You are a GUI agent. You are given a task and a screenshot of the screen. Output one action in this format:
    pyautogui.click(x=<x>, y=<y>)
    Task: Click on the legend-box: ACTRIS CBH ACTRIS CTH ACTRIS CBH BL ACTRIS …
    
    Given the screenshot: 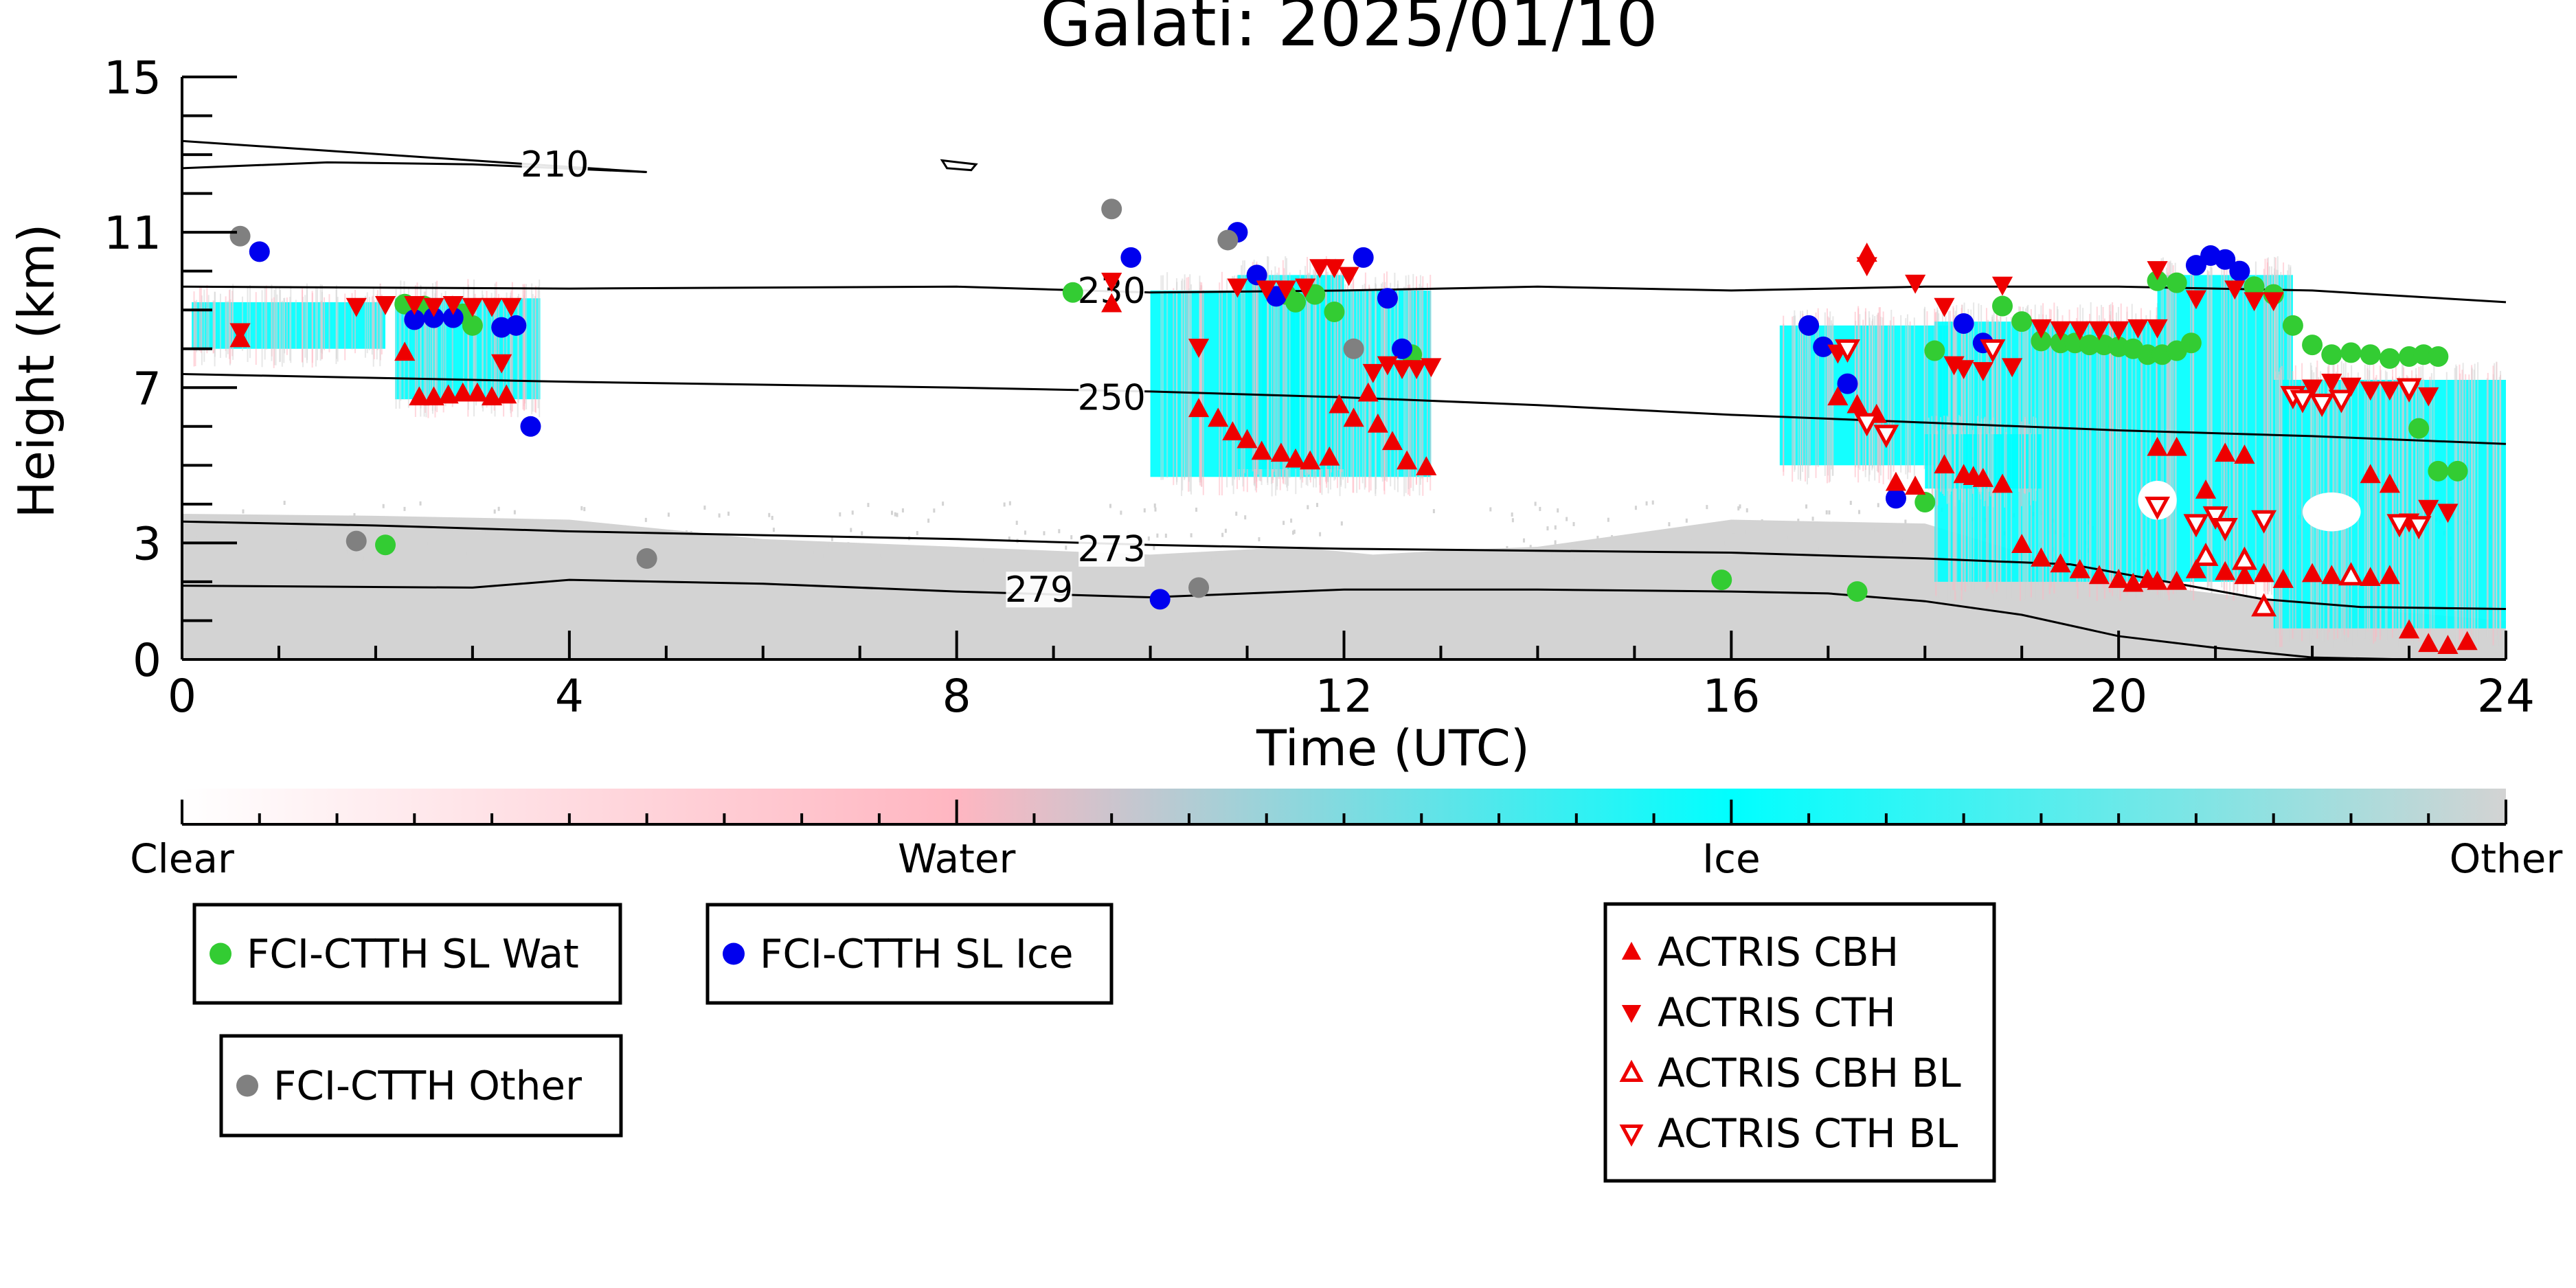 What is the action you would take?
    pyautogui.click(x=1799, y=1042)
    